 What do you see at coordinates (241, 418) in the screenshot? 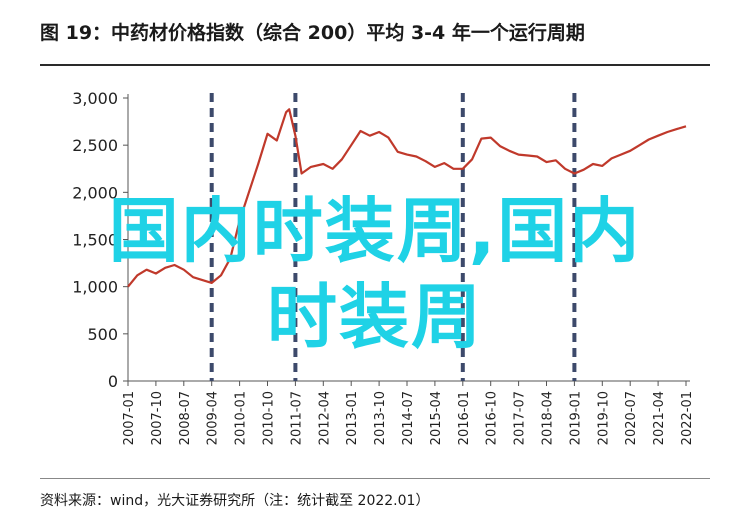
I see `x-tick-label: 2010-01` at bounding box center [241, 418].